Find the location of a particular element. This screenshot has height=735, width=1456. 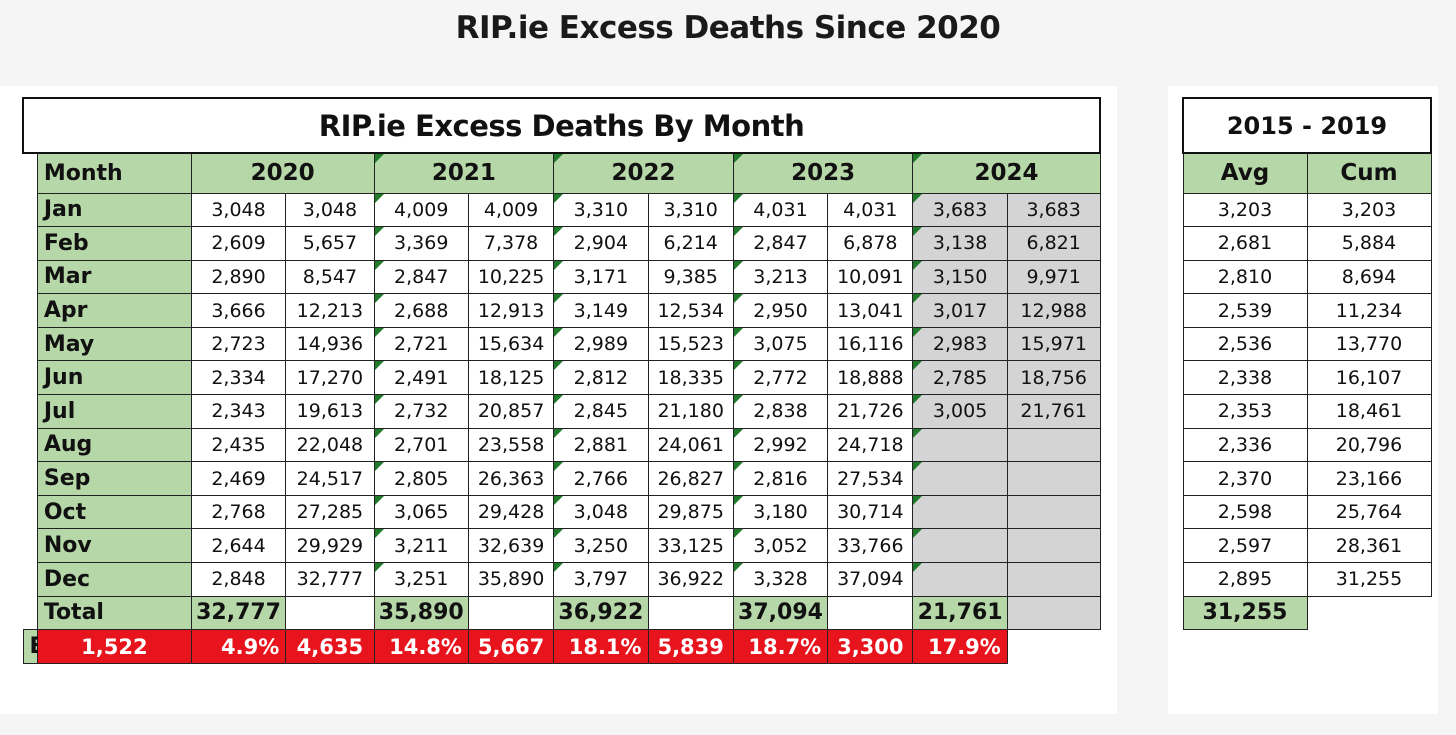

baseline-row: 2,597 28,361 is located at coordinates (1307, 546).